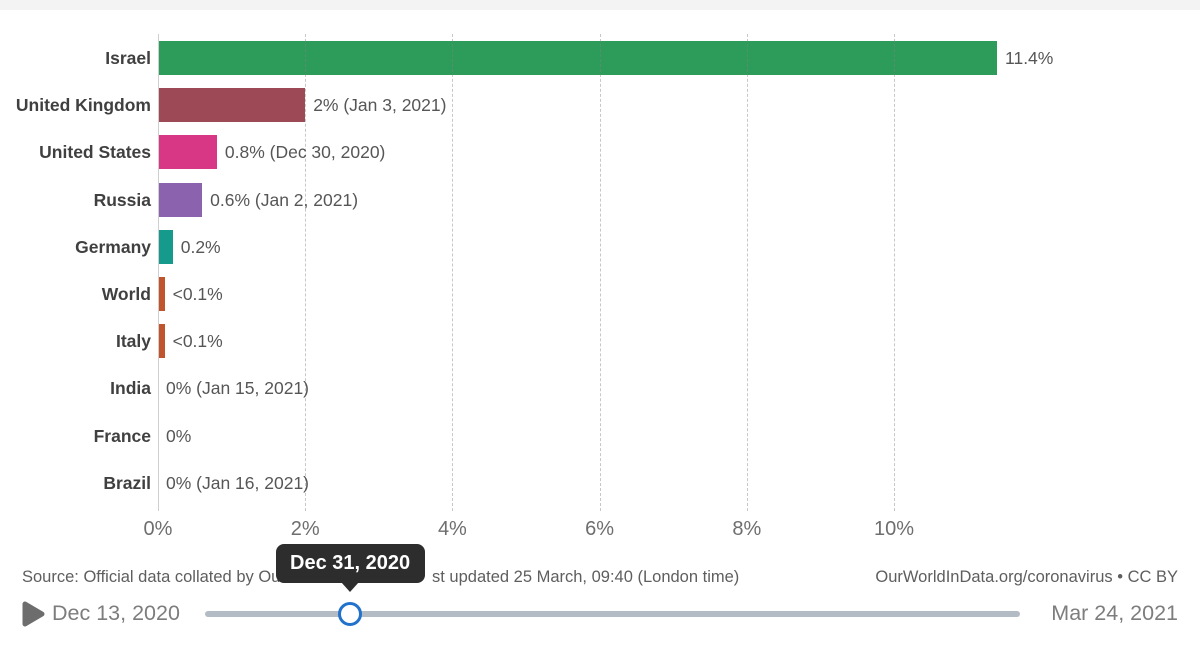 This screenshot has width=1200, height=645. What do you see at coordinates (350, 587) in the screenshot?
I see `tooltip-pointer` at bounding box center [350, 587].